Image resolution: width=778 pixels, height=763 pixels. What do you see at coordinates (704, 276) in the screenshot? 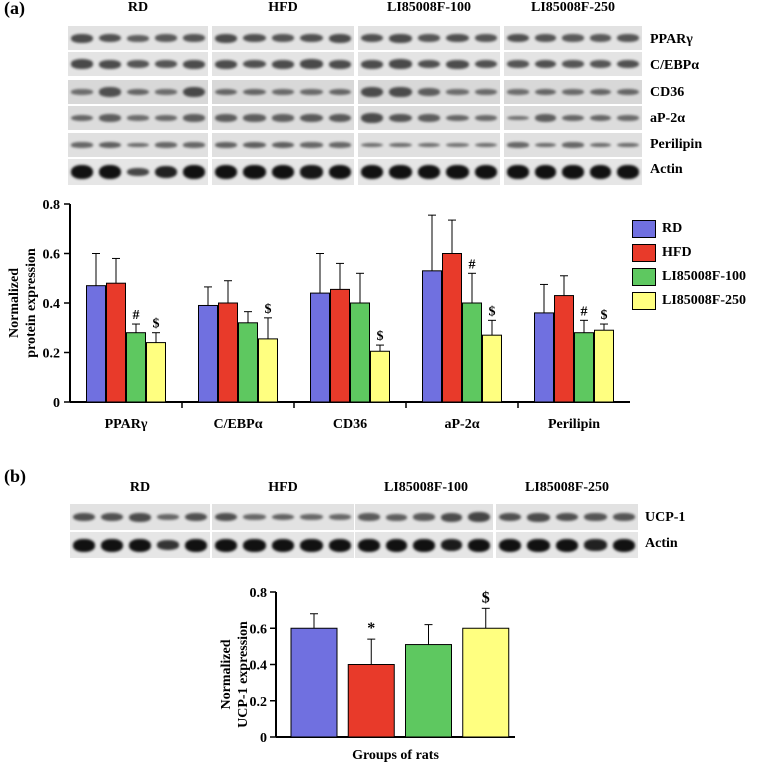
I see `legend-label-li100: LI85008F-100` at bounding box center [704, 276].